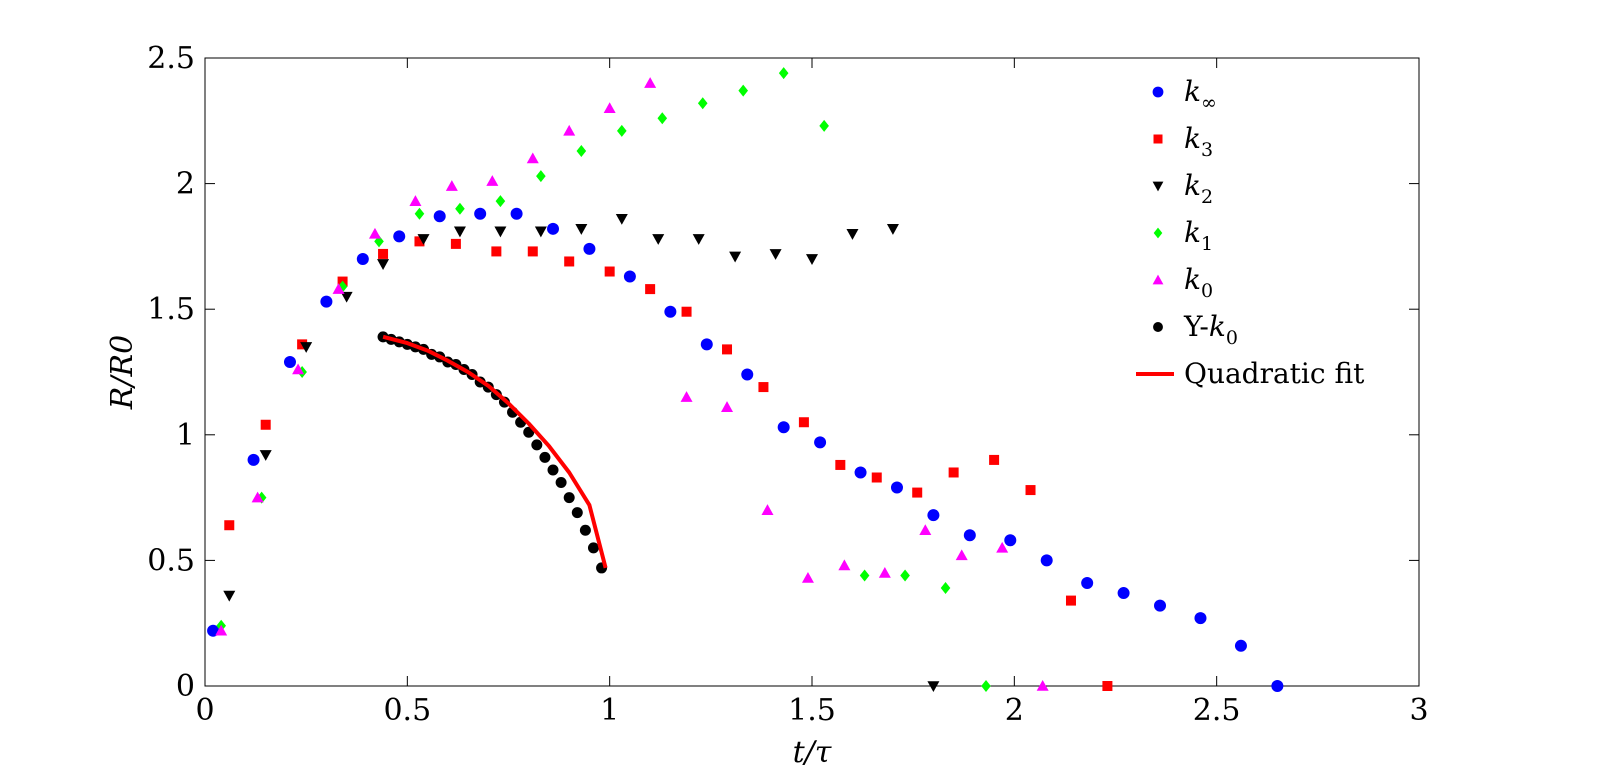 The image size is (1599, 784). Describe the element at coordinates (407, 710) in the screenshot. I see `x-tick-label: 0.5` at that location.